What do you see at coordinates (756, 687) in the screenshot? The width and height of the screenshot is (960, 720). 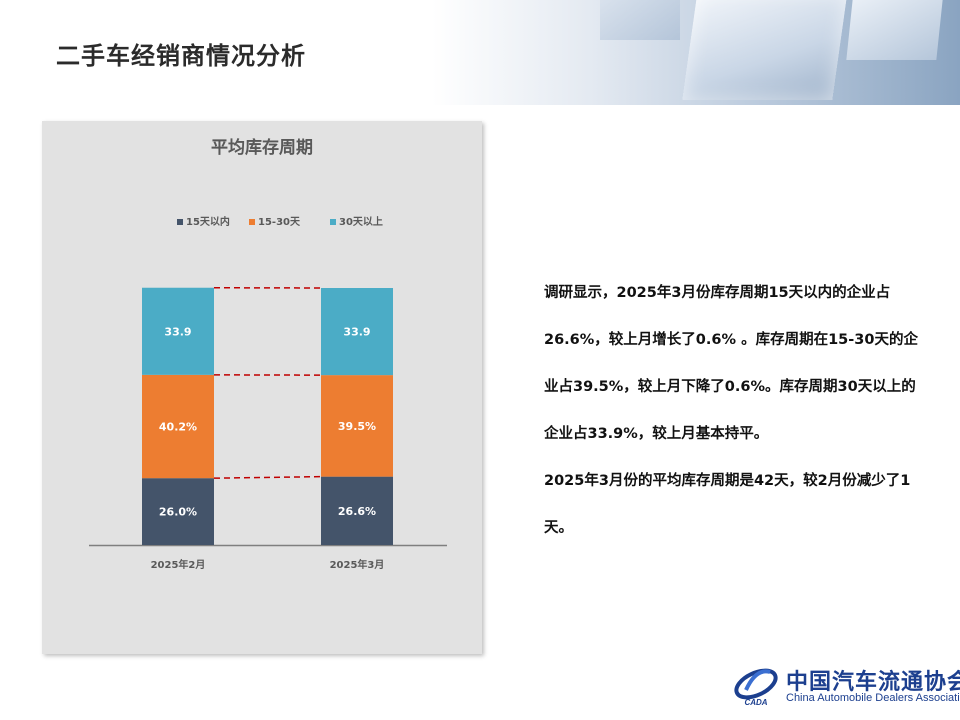 I see `cada-logo-icon: CADA` at bounding box center [756, 687].